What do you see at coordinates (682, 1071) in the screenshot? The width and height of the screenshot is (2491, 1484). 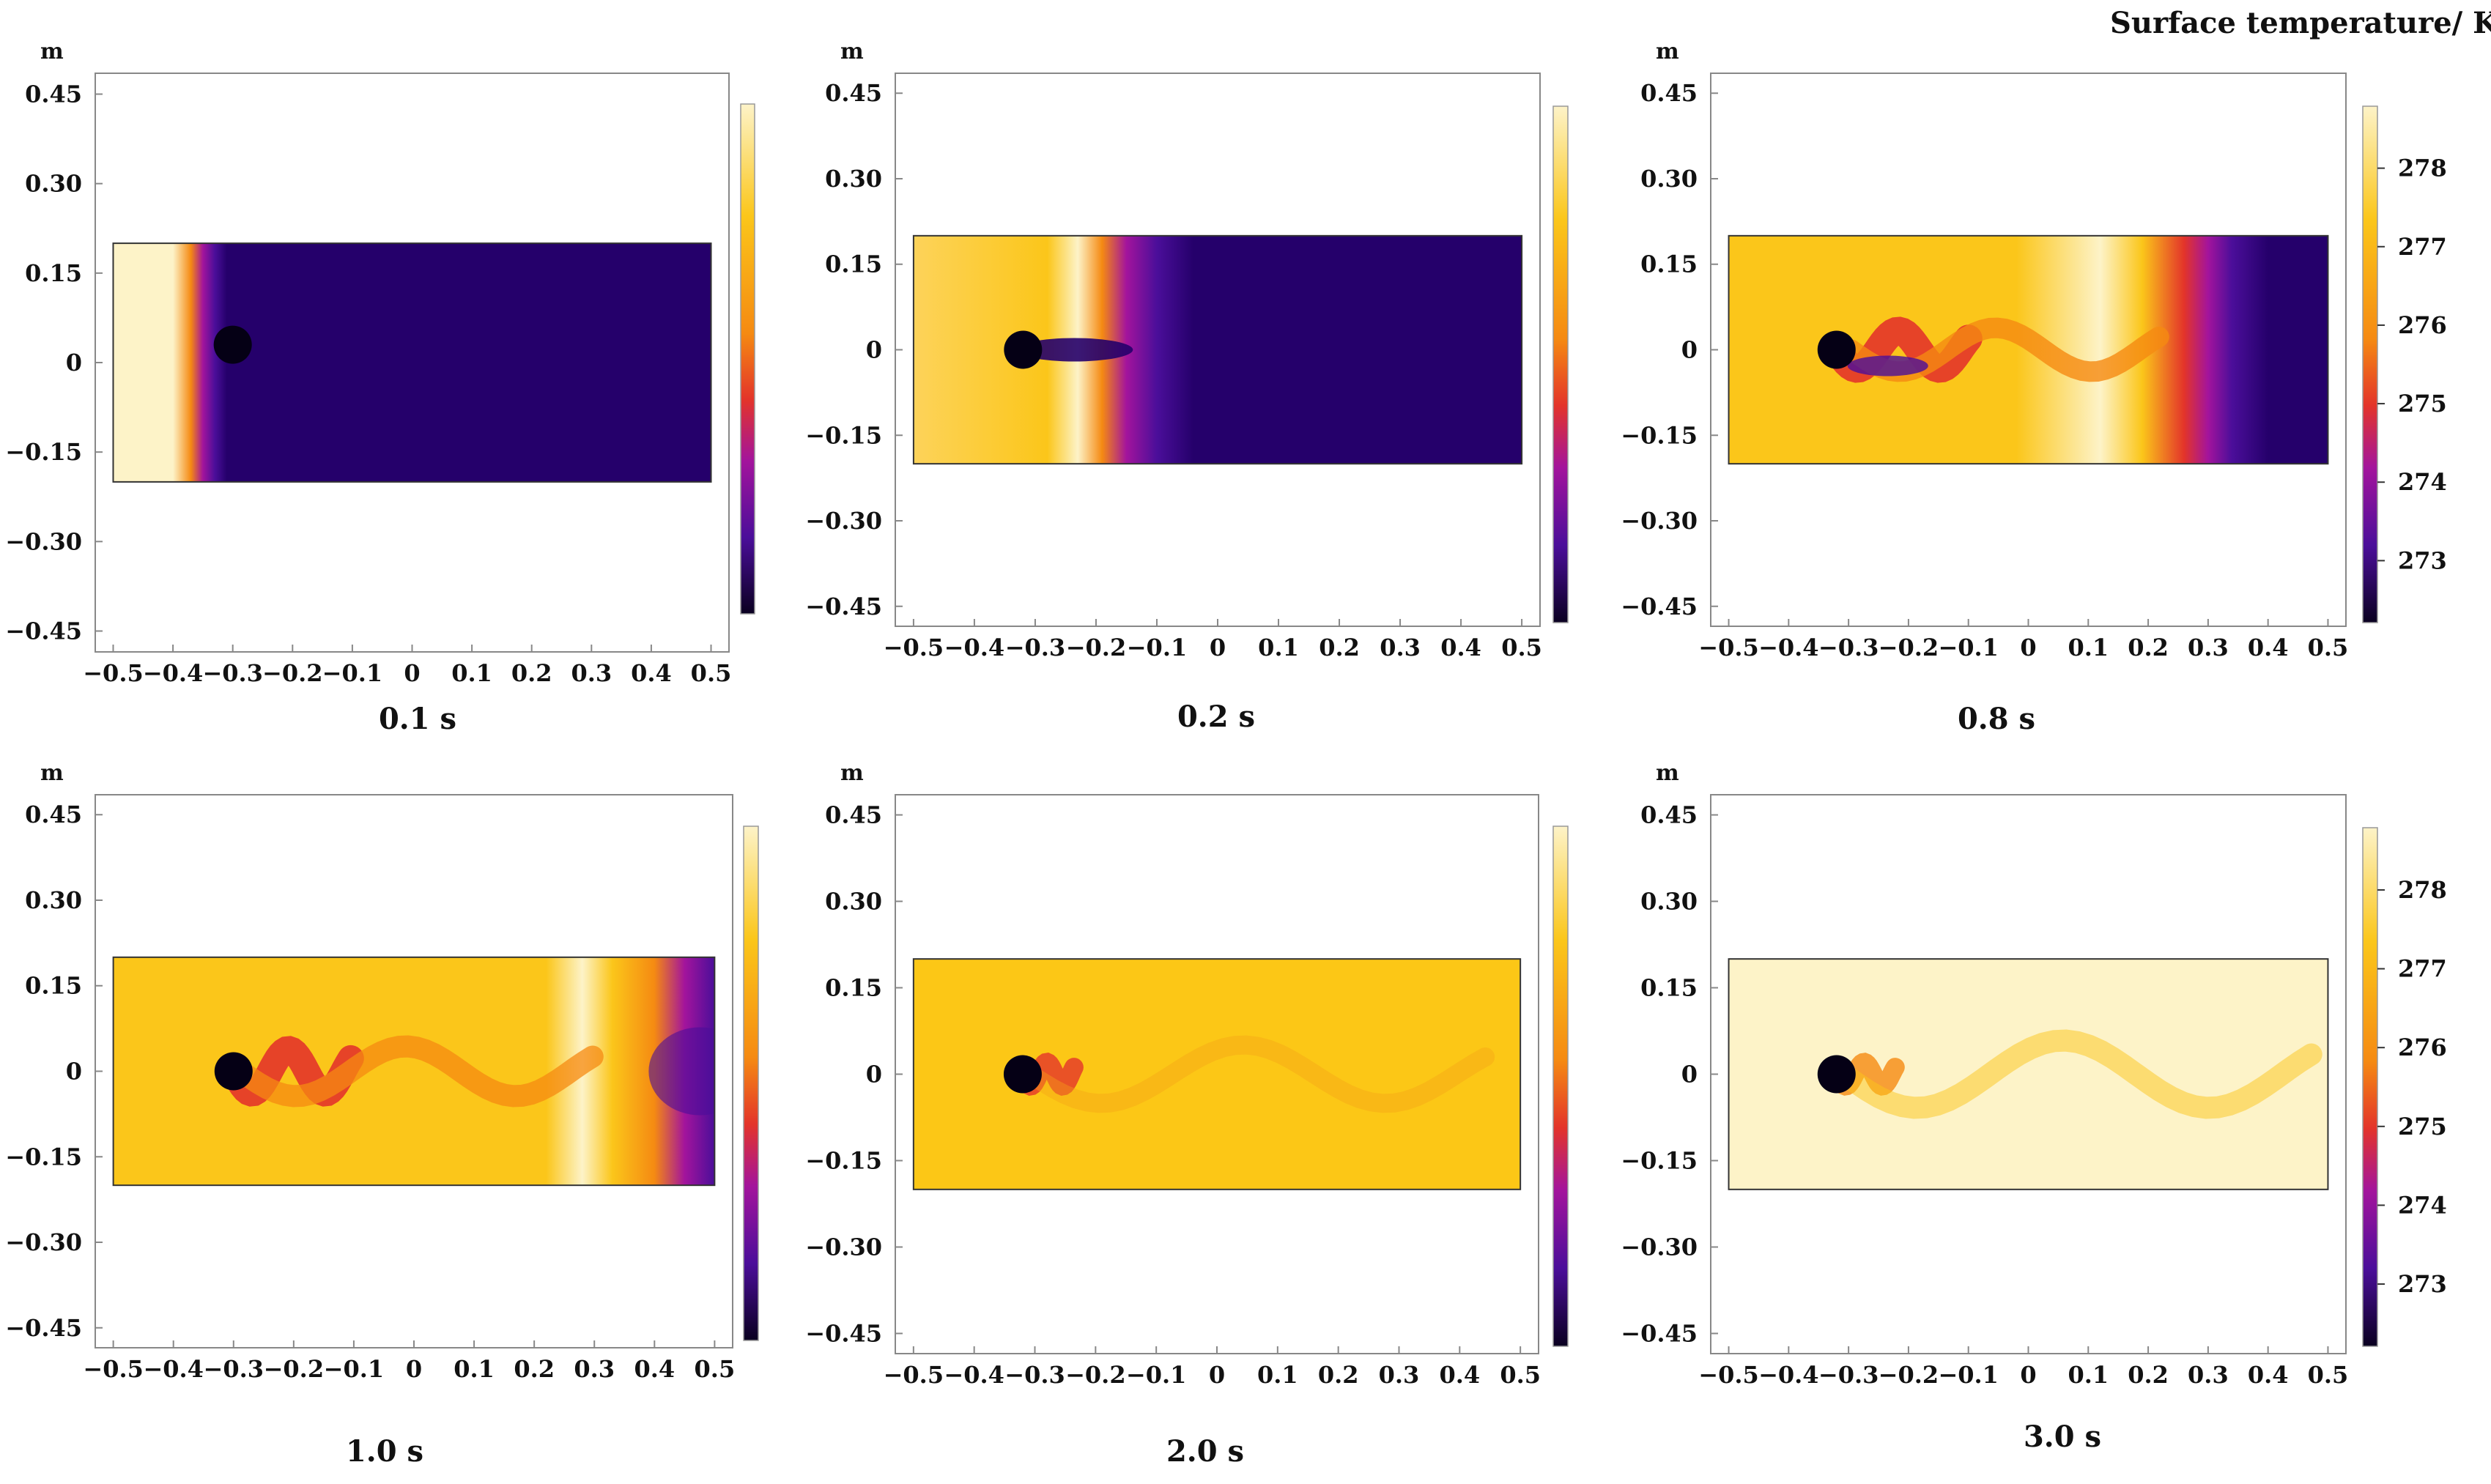 I see `outlet-cold` at bounding box center [682, 1071].